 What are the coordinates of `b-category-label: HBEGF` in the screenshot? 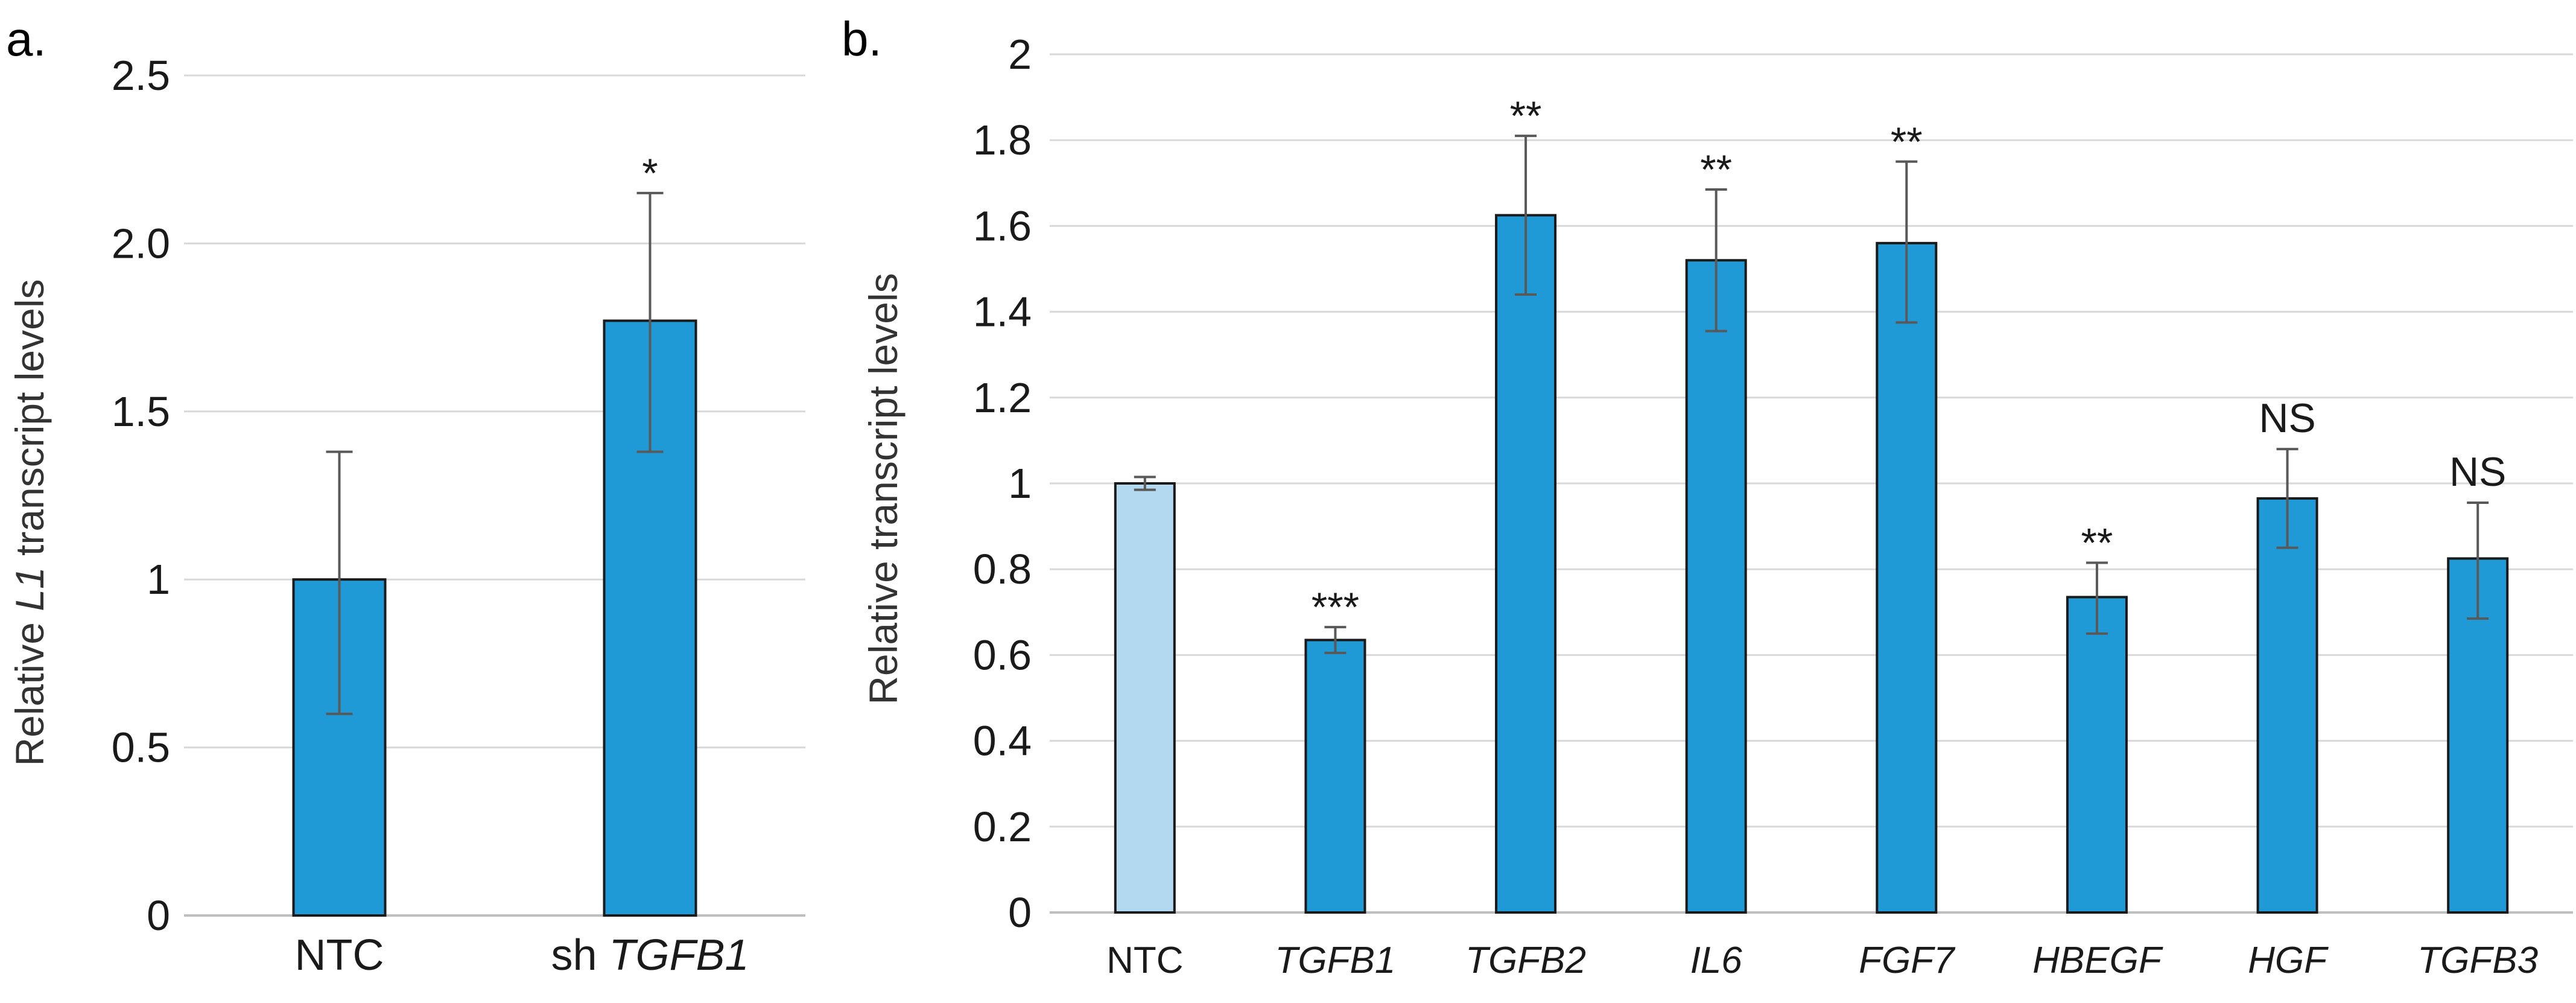 It's located at (2097, 960).